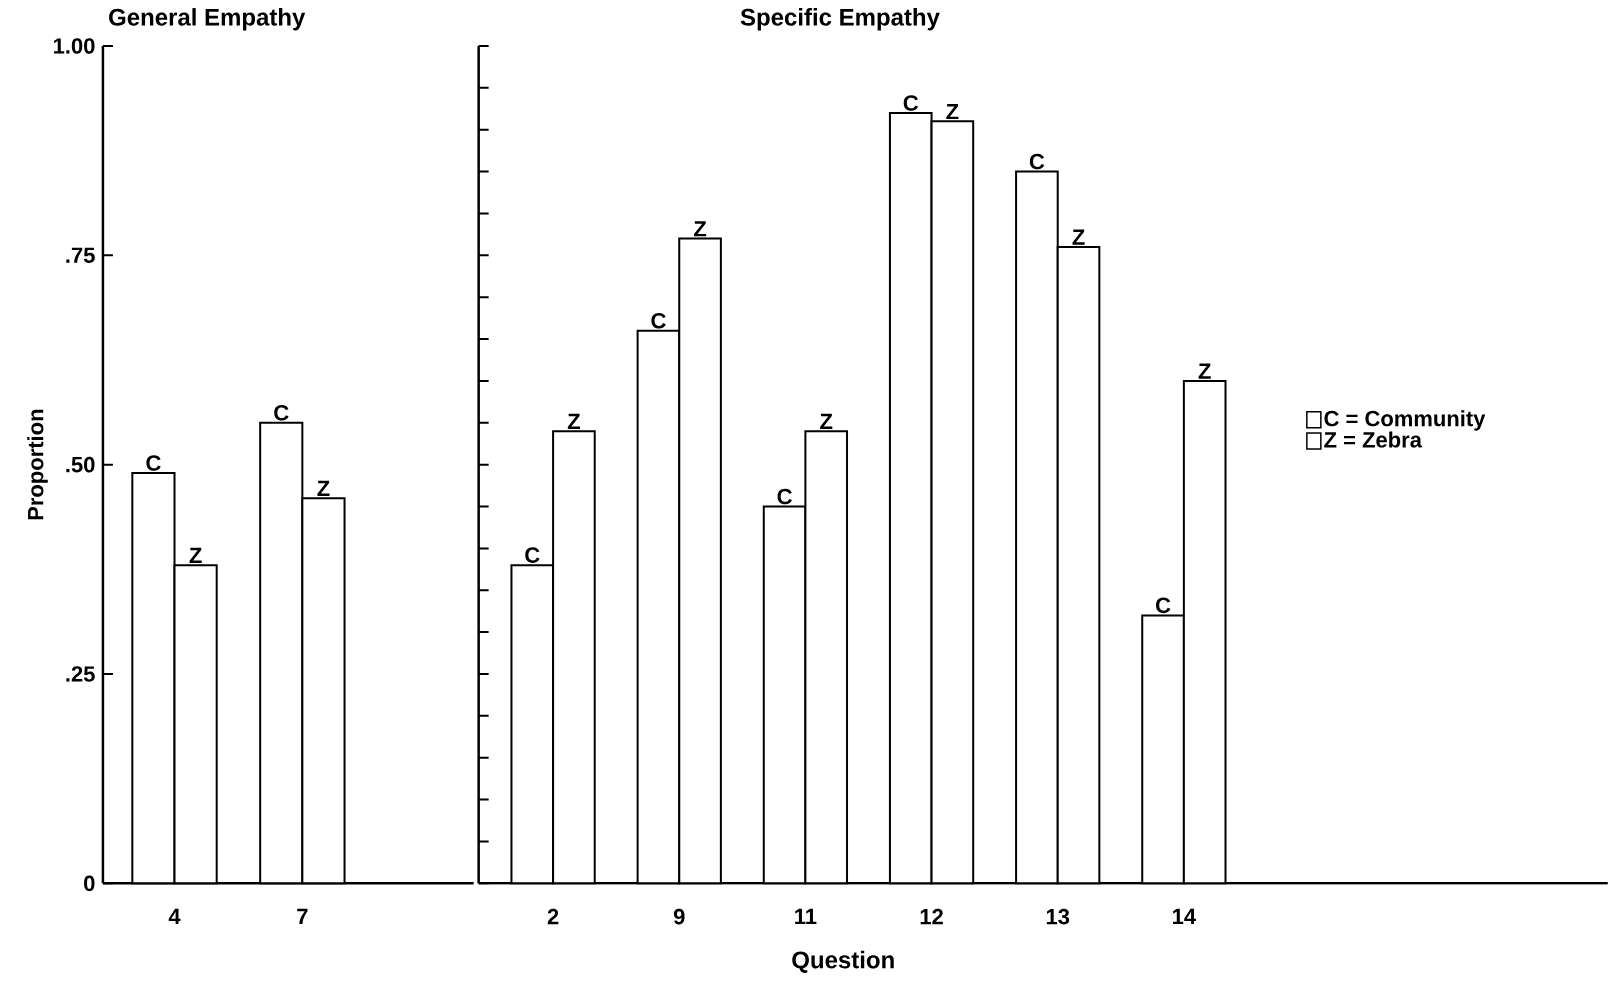 The image size is (1609, 1001). Describe the element at coordinates (1405, 420) in the screenshot. I see `legend-label: C = Community` at that location.